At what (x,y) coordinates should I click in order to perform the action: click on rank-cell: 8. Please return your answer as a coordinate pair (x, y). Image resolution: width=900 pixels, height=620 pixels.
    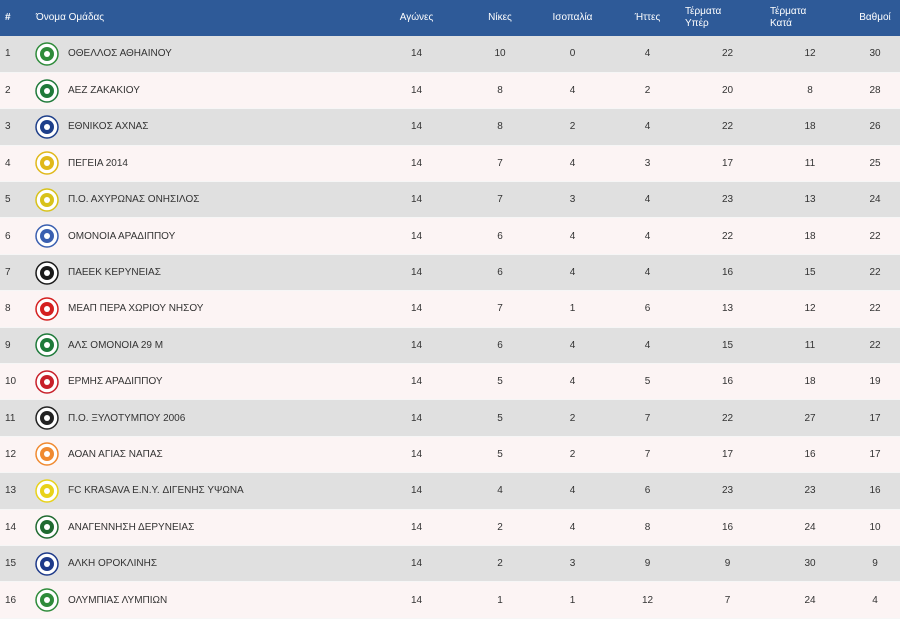
    Looking at the image, I should click on (17, 309).